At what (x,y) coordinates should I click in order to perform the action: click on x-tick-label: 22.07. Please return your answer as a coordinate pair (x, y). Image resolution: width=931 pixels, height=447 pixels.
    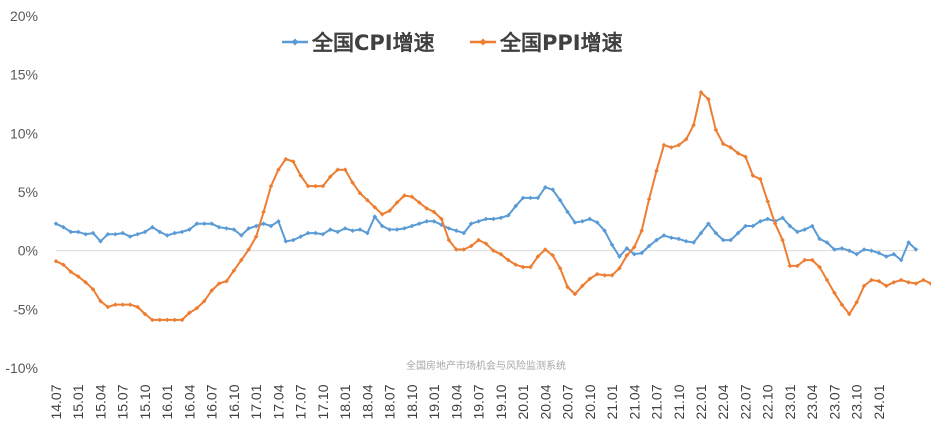
    Looking at the image, I should click on (745, 401).